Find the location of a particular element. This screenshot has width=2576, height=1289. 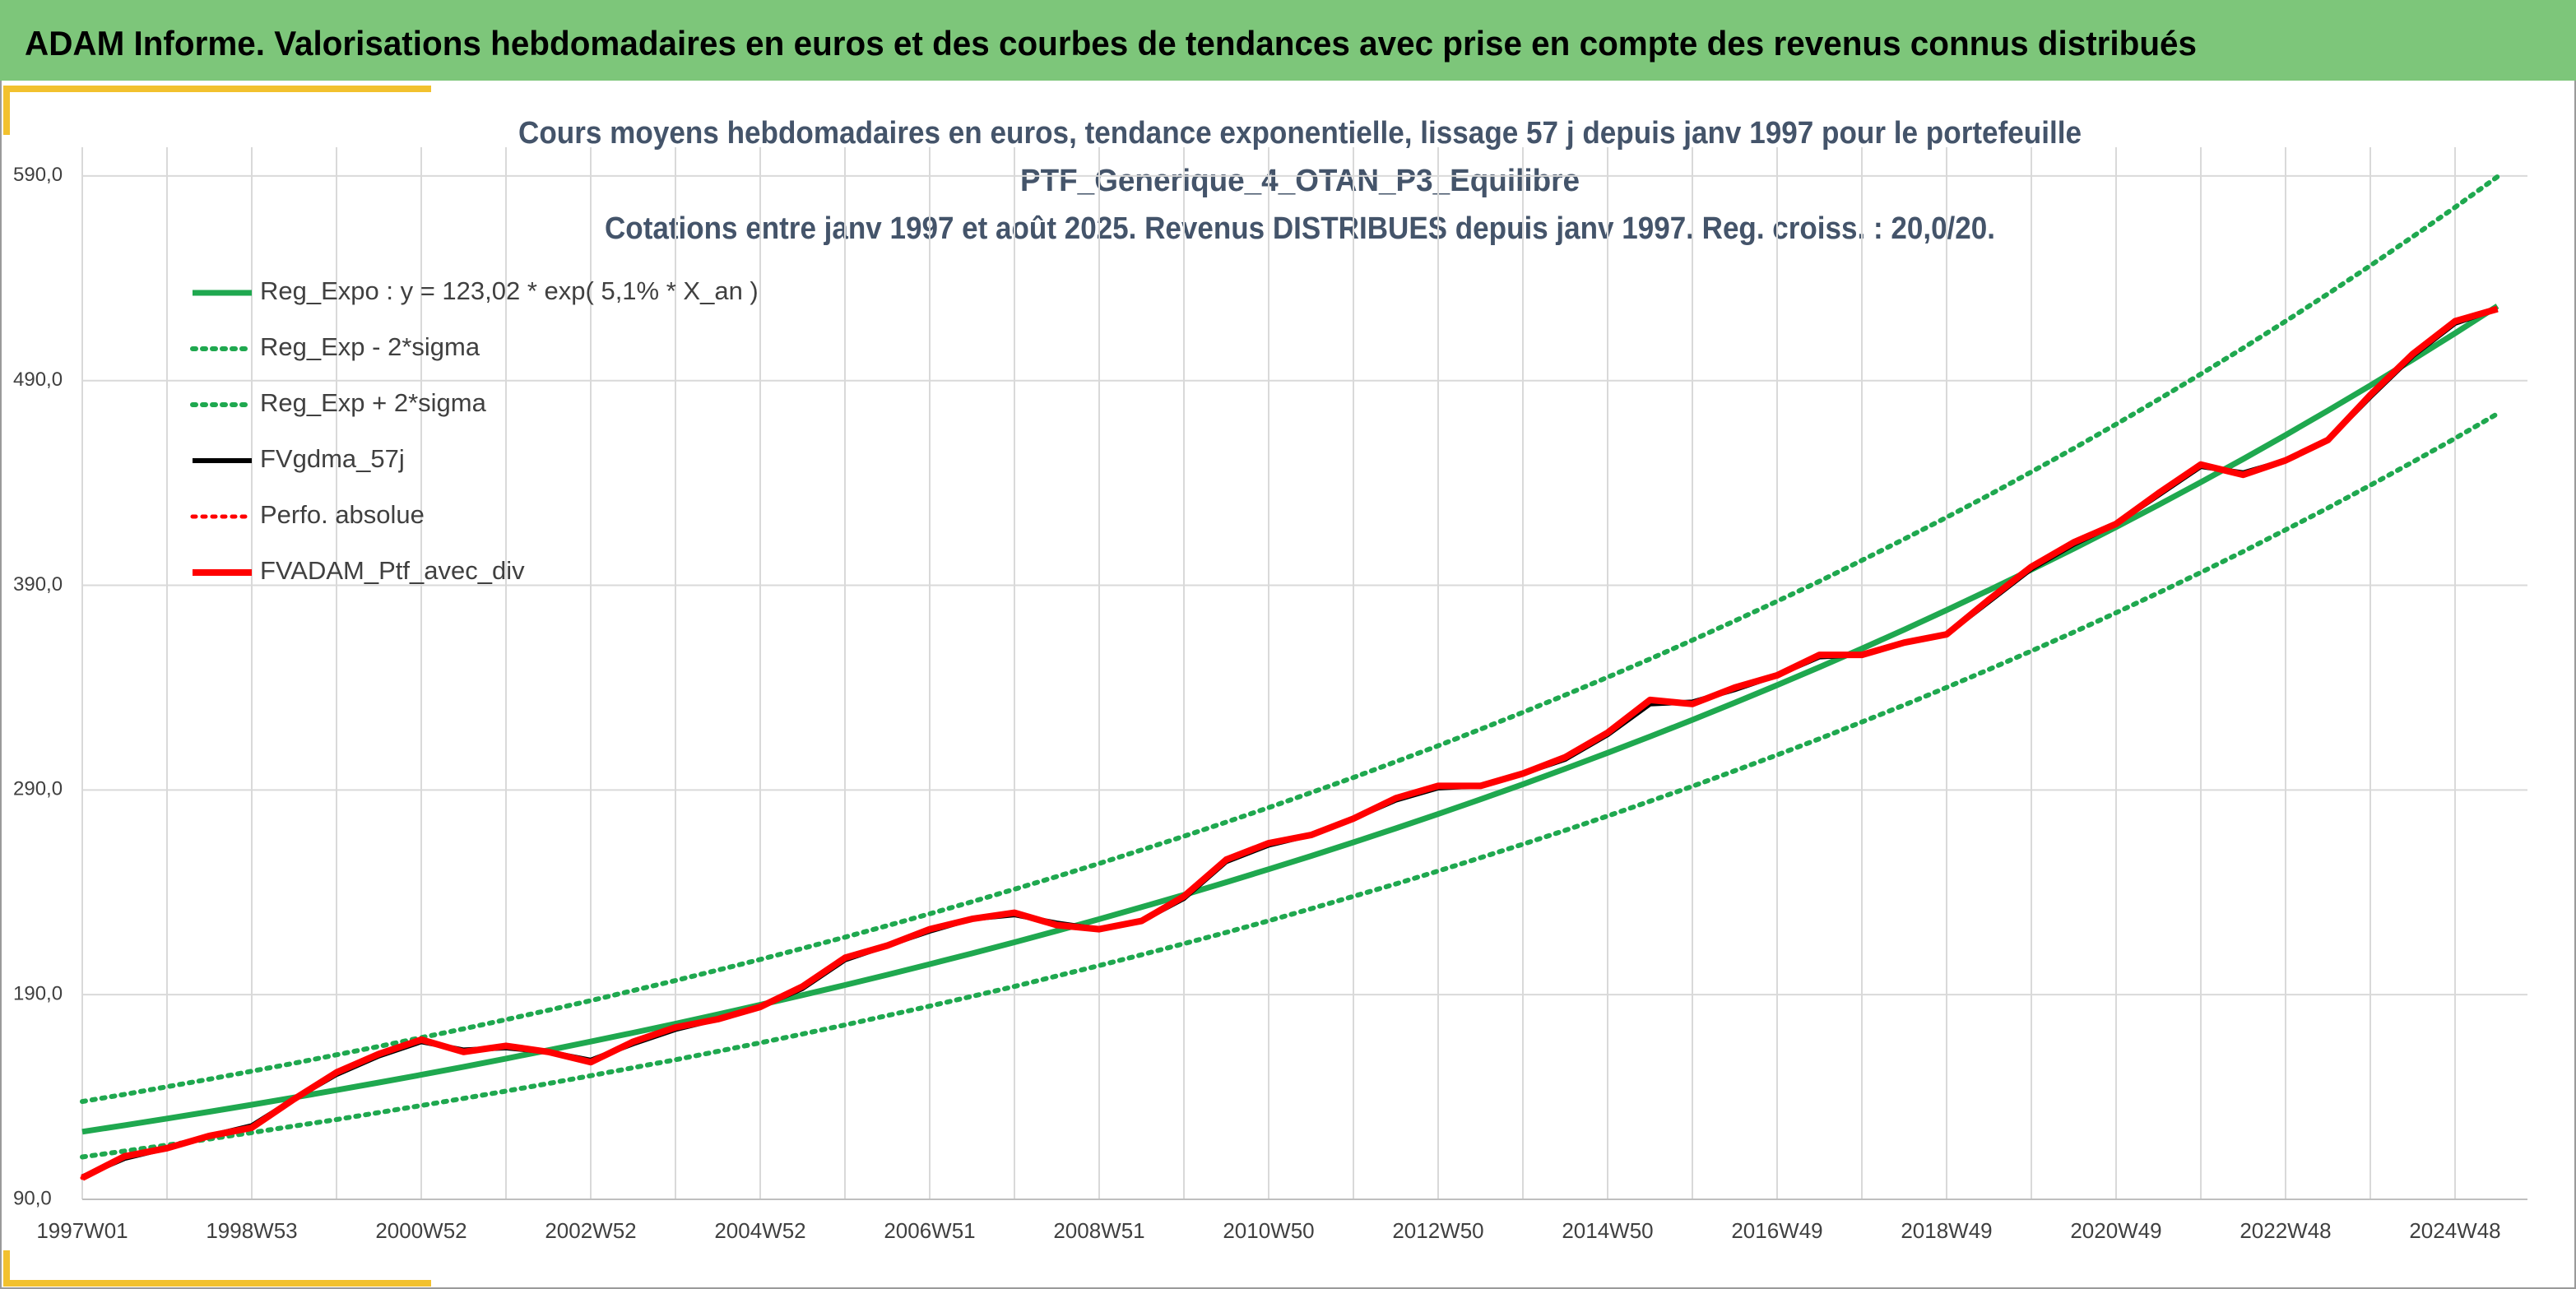

x-tick-label: 1998W53 is located at coordinates (251, 1230).